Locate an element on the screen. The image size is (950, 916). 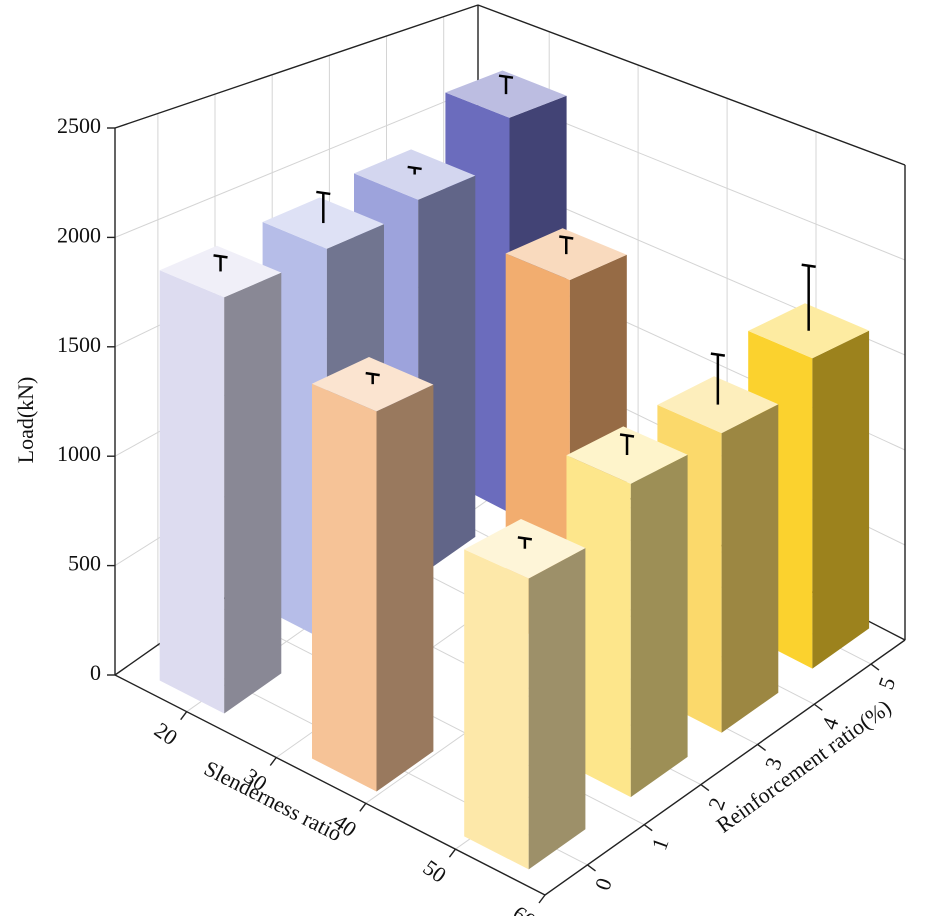
y-tick-label: 4 is located at coordinates (829, 723).